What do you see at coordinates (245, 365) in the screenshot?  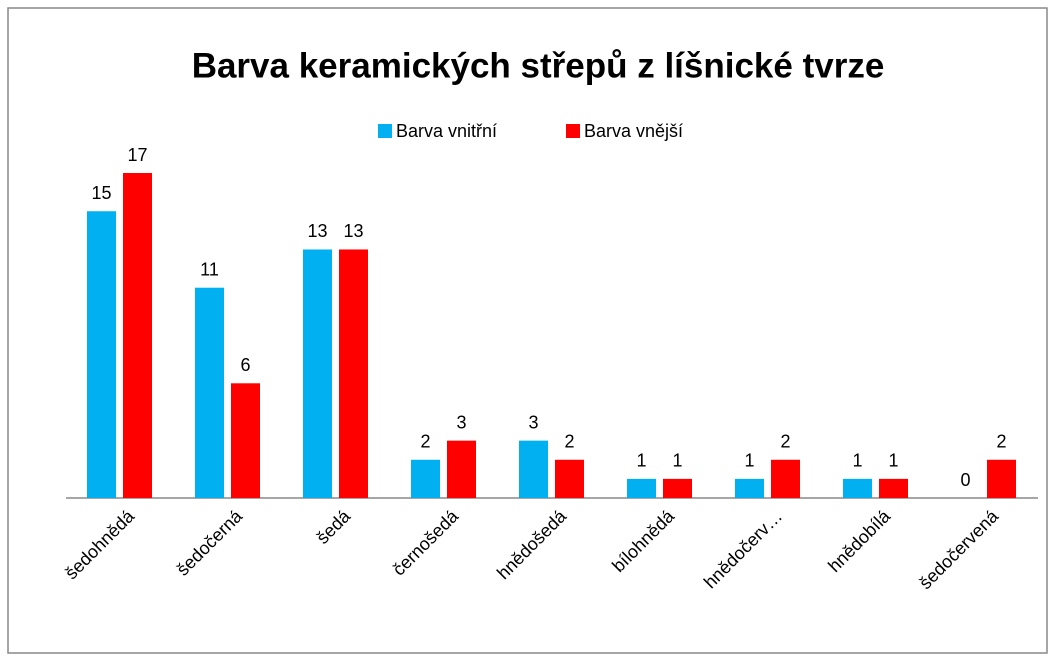 I see `data-label: 6` at bounding box center [245, 365].